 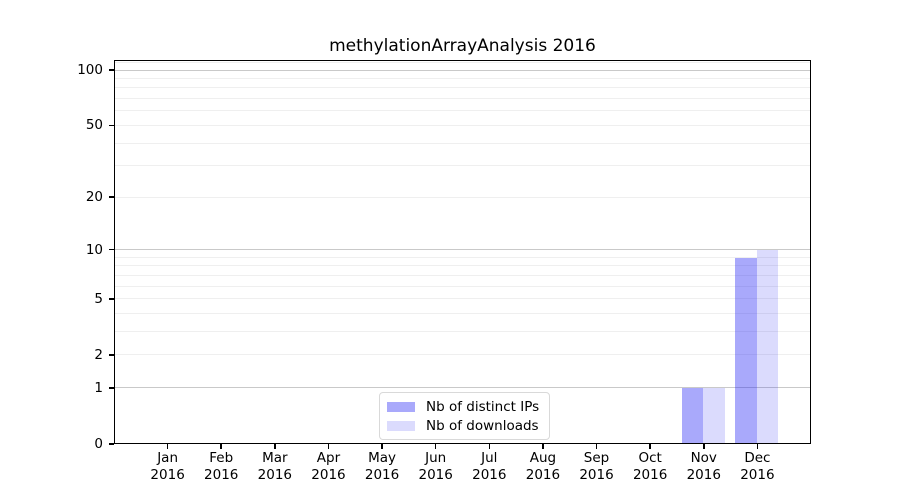 What do you see at coordinates (90, 70) in the screenshot?
I see `y-tick-label: 100` at bounding box center [90, 70].